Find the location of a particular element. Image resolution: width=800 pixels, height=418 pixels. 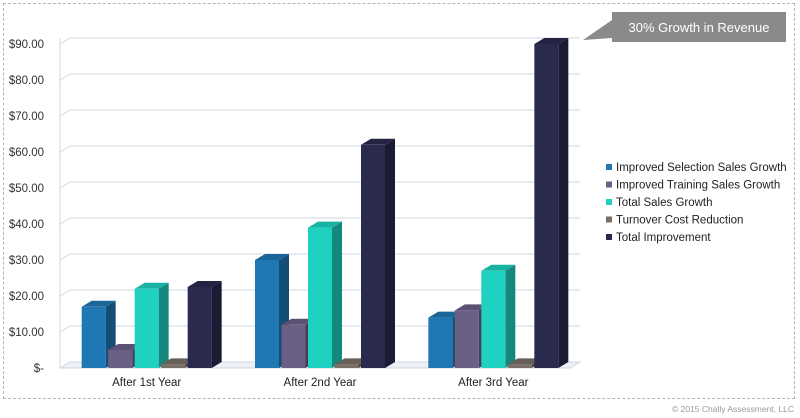

y-tick-label: $10.00 is located at coordinates (26, 333).